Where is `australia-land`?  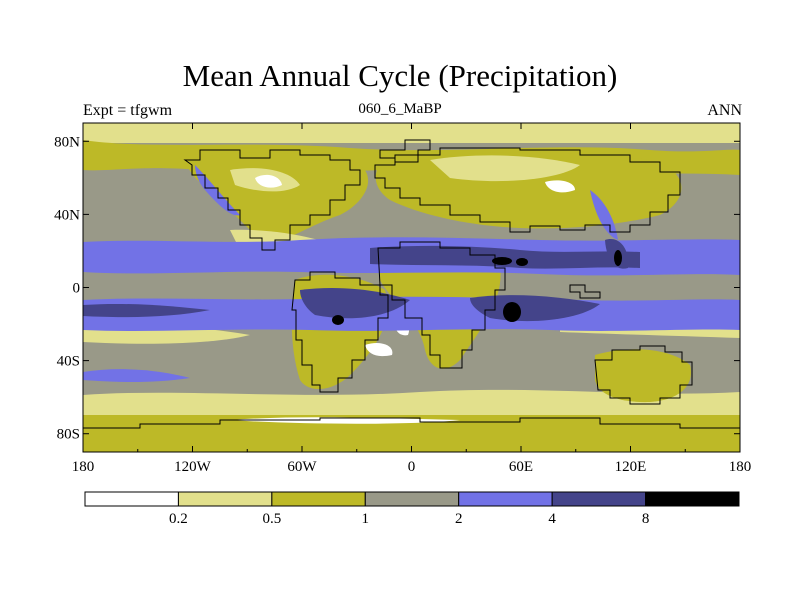 australia-land is located at coordinates (643, 376).